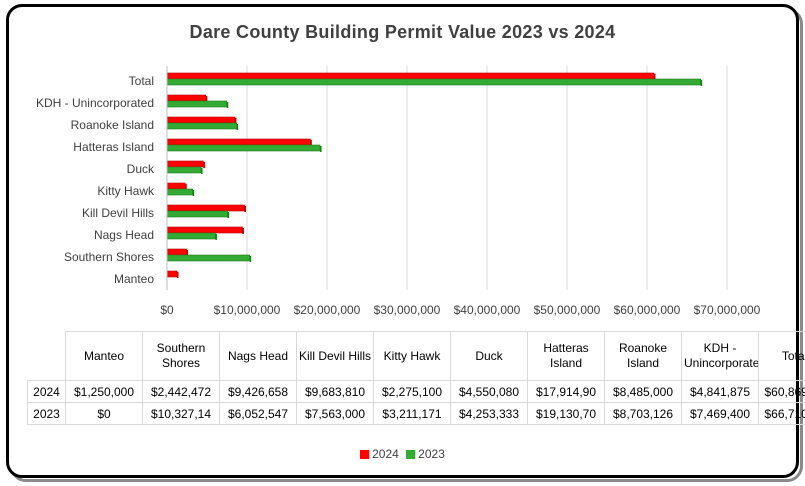 Image resolution: width=805 pixels, height=486 pixels. What do you see at coordinates (134, 279) in the screenshot?
I see `category-label: Manteo` at bounding box center [134, 279].